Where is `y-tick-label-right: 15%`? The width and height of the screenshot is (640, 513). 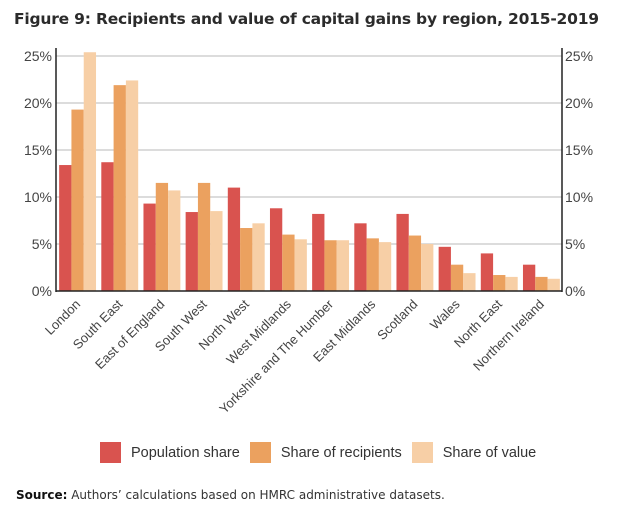
y-tick-label-right: 15% is located at coordinates (579, 150).